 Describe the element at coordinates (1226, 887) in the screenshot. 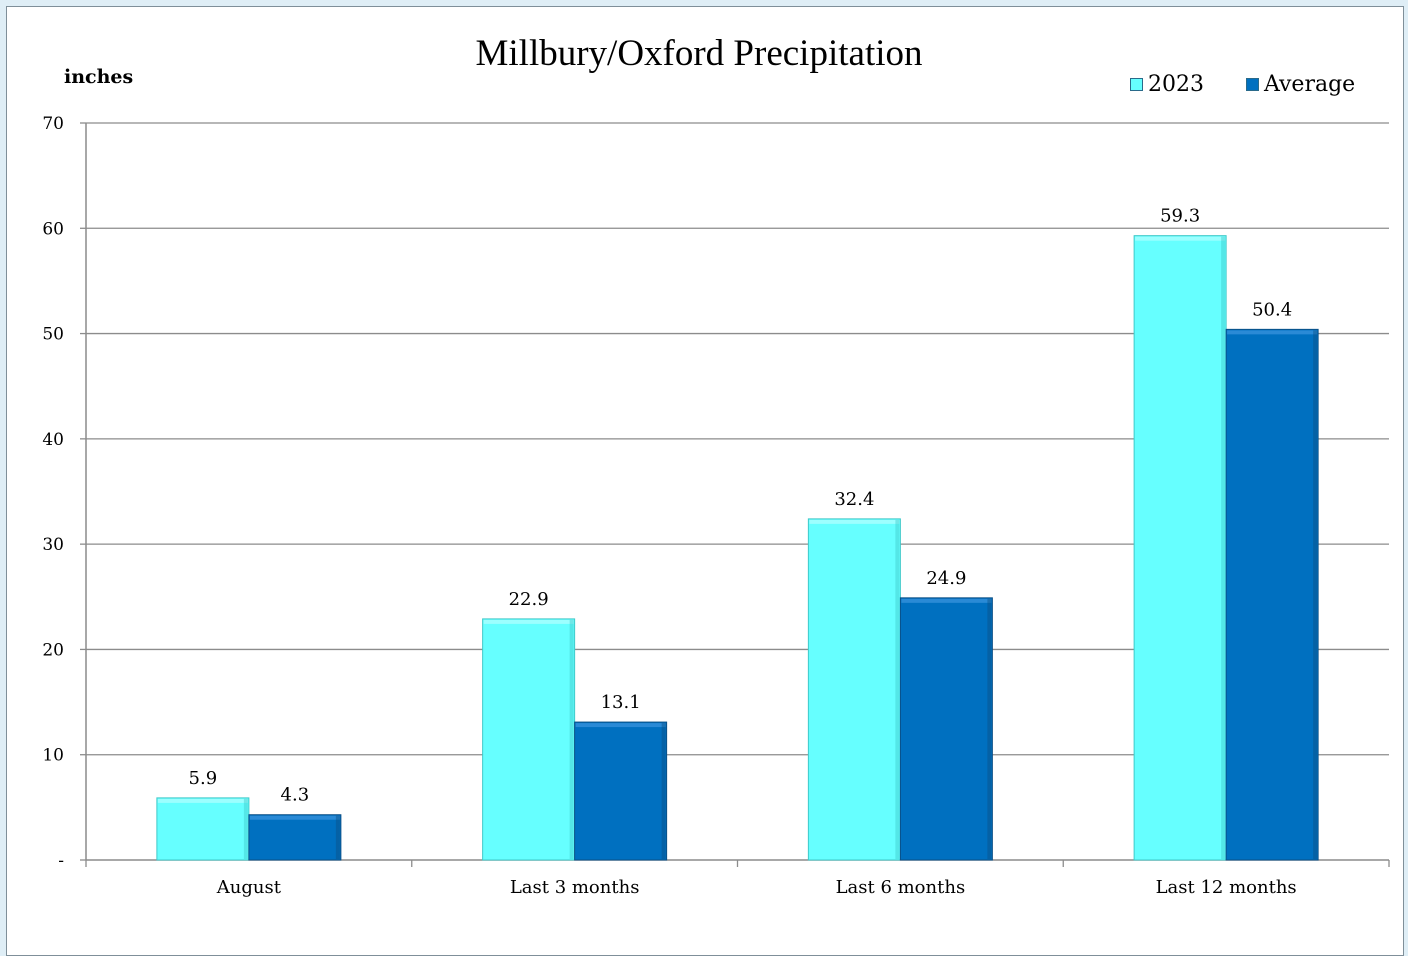

I see `x-category-label: Last 12 months` at that location.